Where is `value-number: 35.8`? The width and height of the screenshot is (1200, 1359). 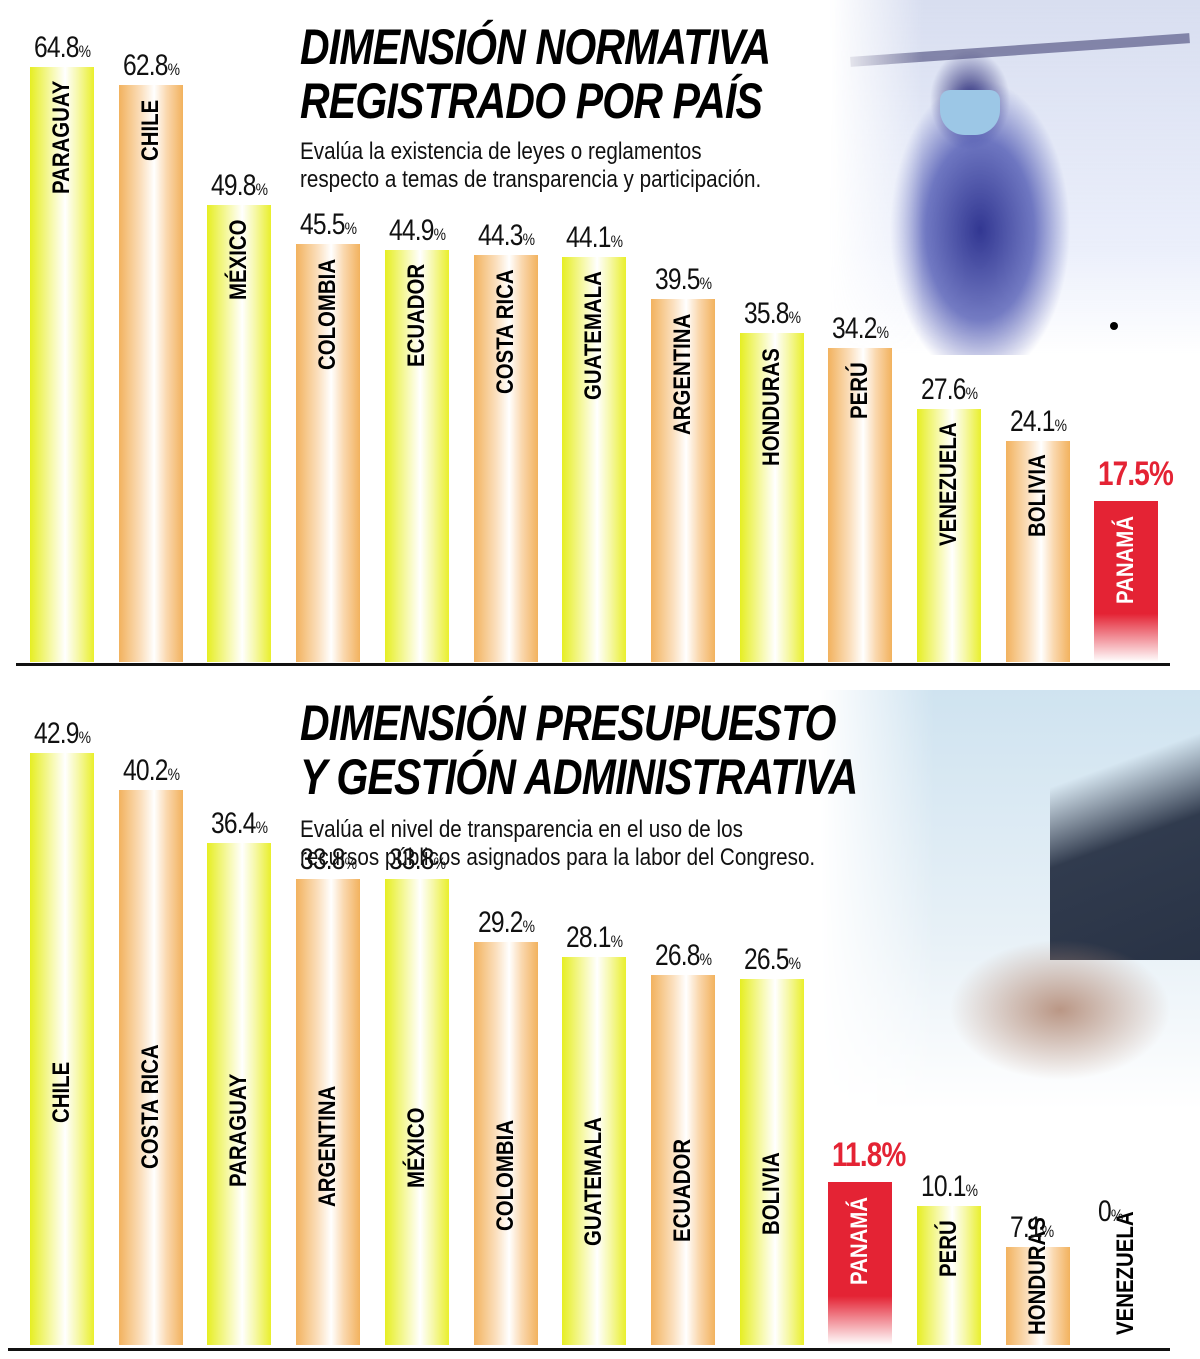
value-number: 35.8 is located at coordinates (766, 314).